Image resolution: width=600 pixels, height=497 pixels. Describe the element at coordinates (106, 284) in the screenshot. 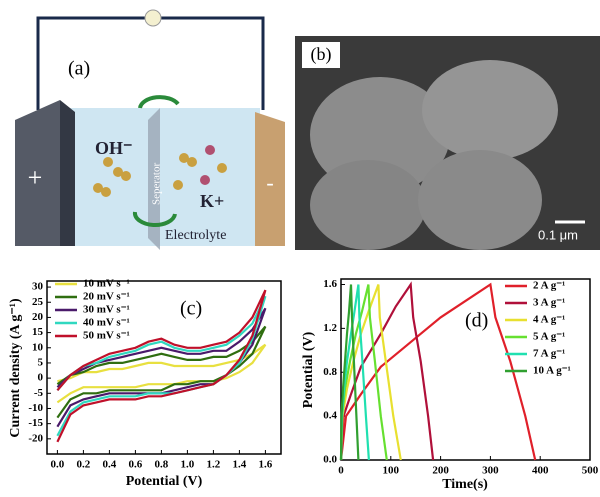

I see `legend-label: 10 mV s⁻¹` at that location.